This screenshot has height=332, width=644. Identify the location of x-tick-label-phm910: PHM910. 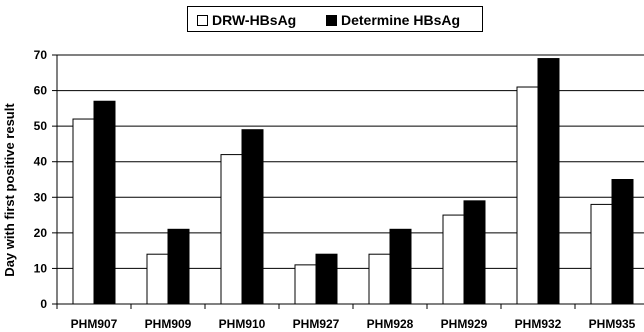
(242, 324).